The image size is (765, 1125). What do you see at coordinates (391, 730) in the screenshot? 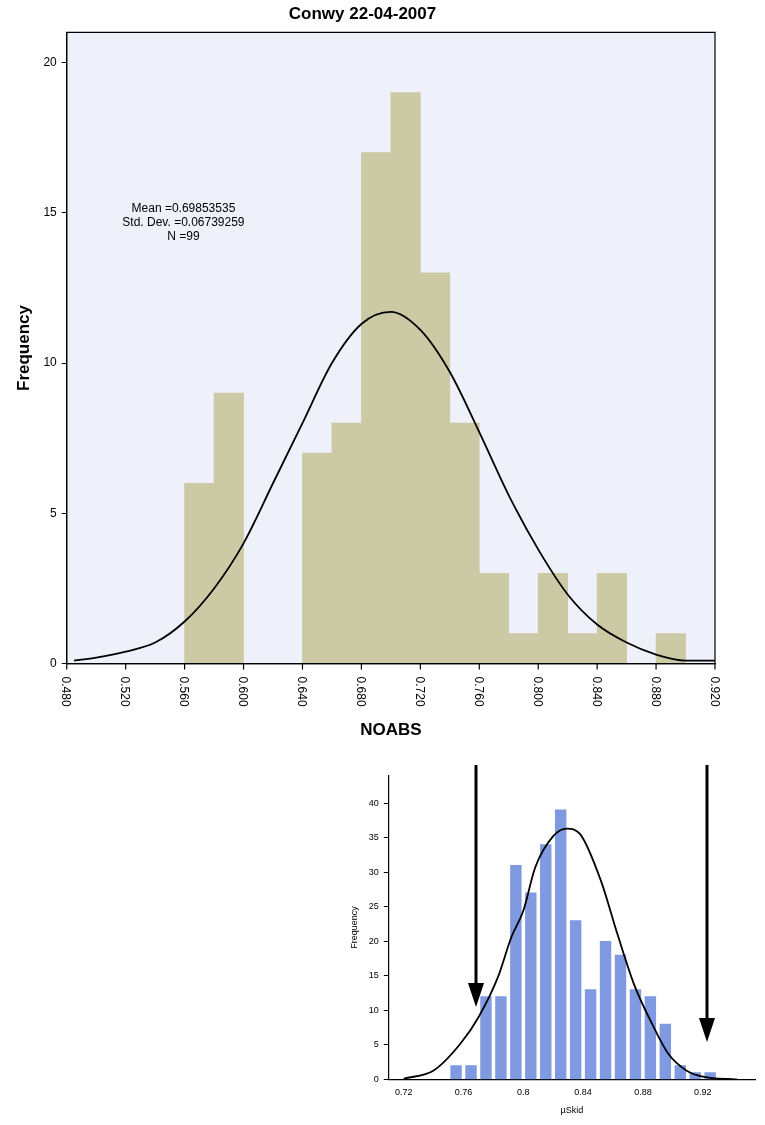
I see `x-axis-title: NOABS` at bounding box center [391, 730].